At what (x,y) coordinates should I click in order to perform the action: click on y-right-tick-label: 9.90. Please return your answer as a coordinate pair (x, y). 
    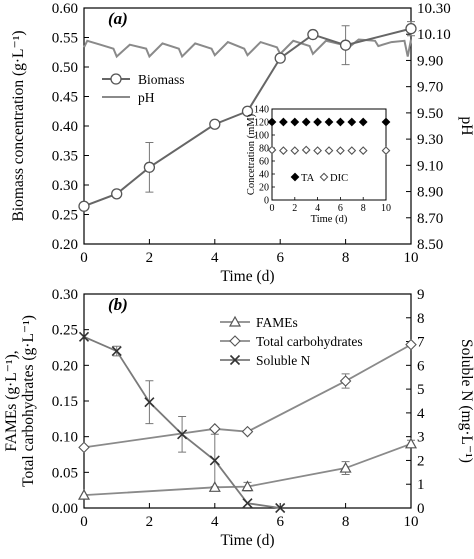
    Looking at the image, I should click on (430, 61).